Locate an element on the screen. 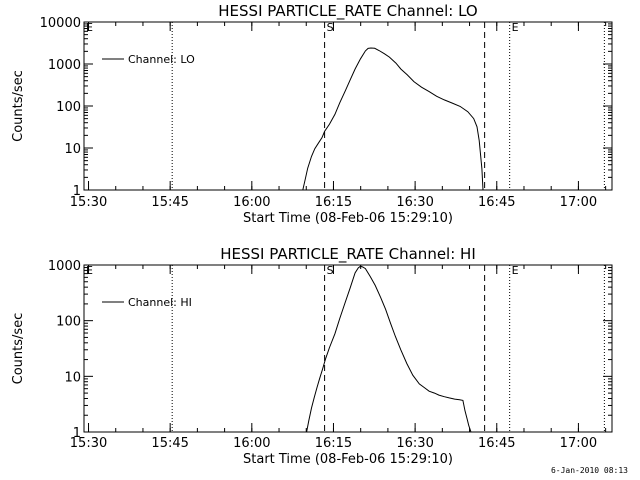 Image resolution: width=640 pixels, height=480 pixels. y-tick-label: 10000 is located at coordinates (60, 23).